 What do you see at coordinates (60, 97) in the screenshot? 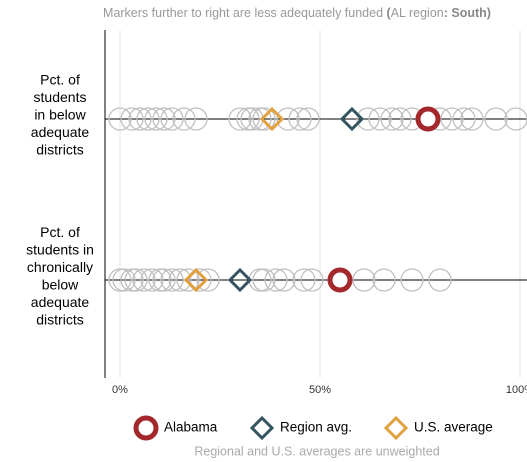
I see `row-label: students` at bounding box center [60, 97].